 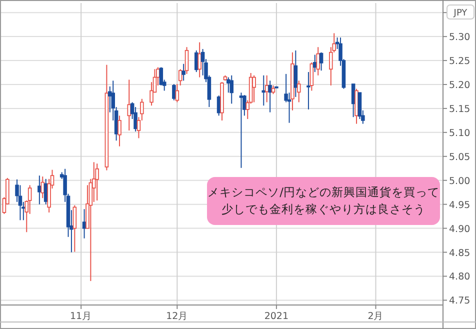 What do you see at coordinates (459, 277) in the screenshot?
I see `y-tick-label: 4.80` at bounding box center [459, 277].